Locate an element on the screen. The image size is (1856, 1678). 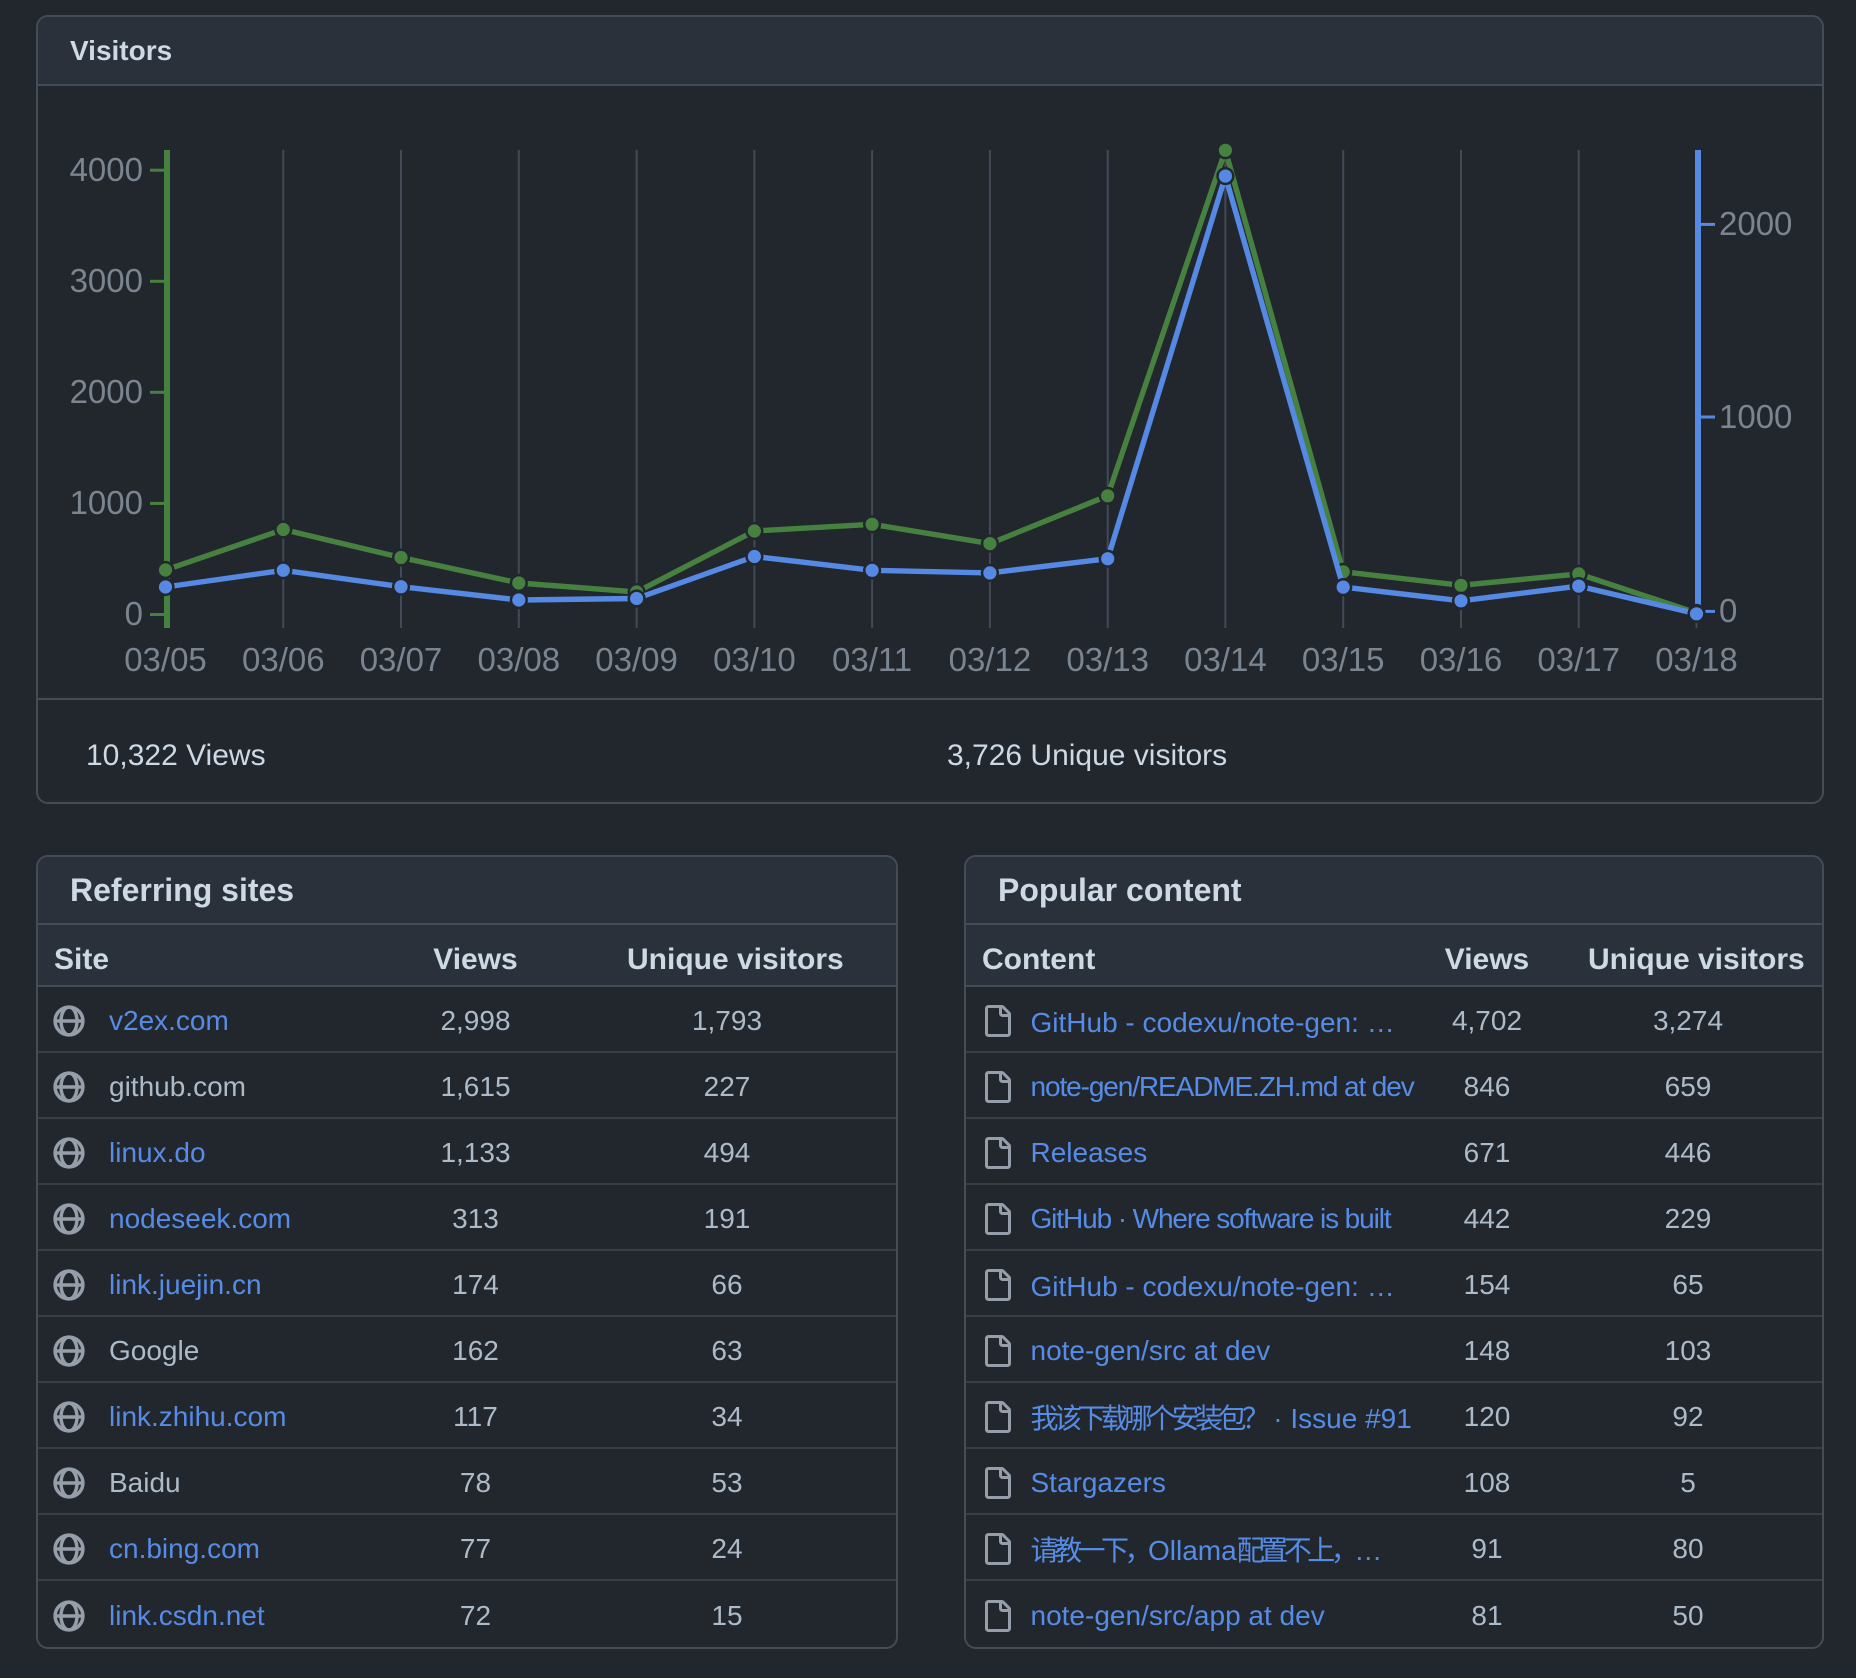
svg-text: 03/08 is located at coordinates (519, 659).